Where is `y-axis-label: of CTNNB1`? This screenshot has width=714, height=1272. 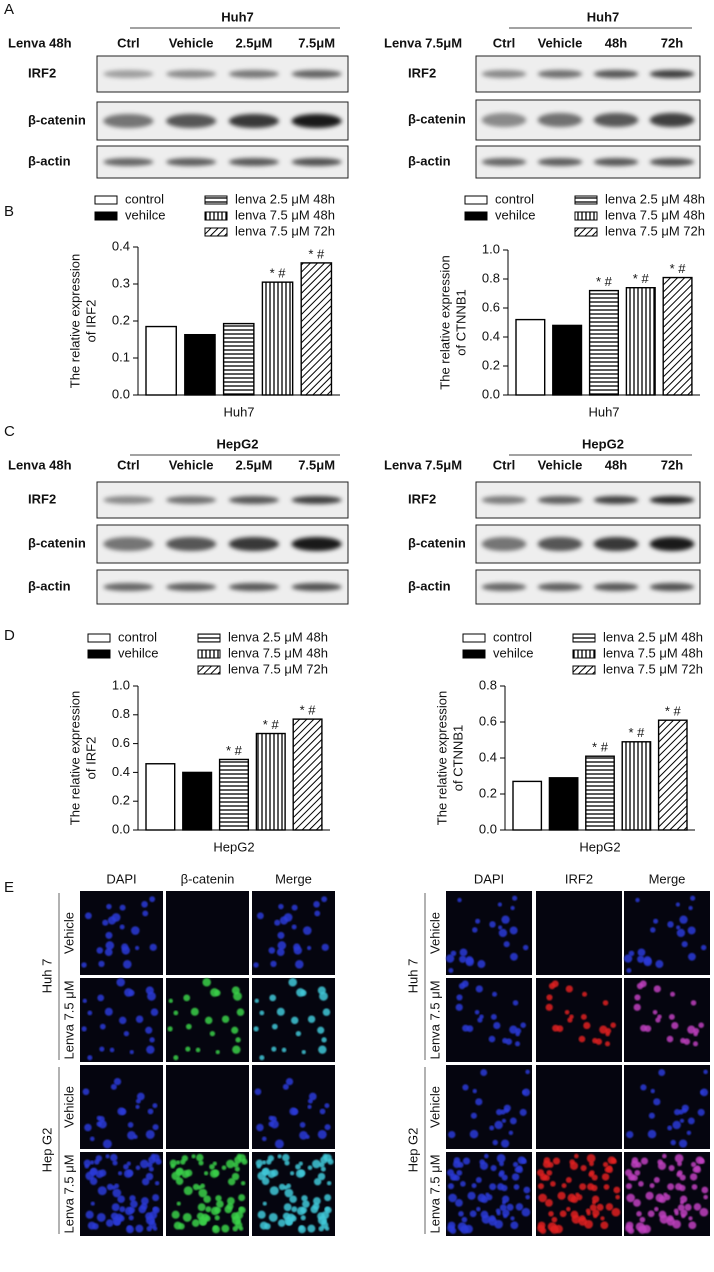 y-axis-label: of CTNNB1 is located at coordinates (457, 758).